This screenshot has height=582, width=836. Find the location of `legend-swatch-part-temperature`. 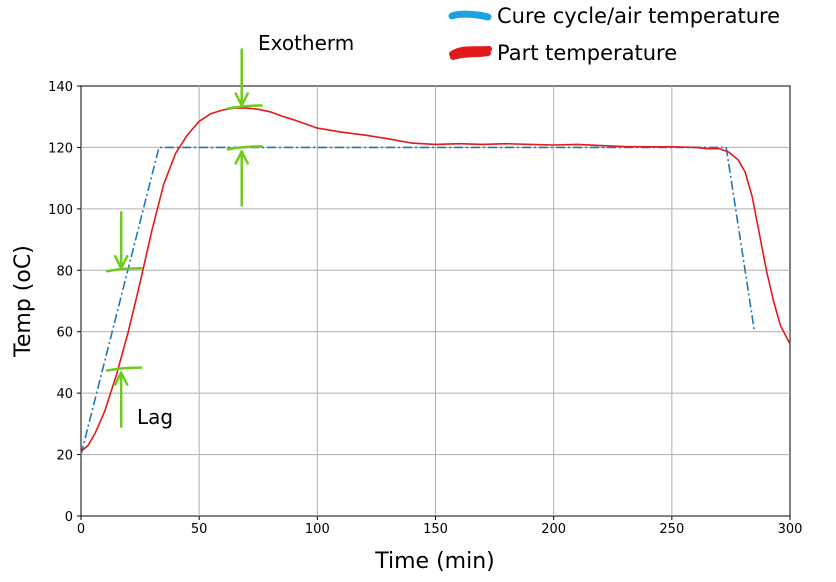

legend-swatch-part-temperature is located at coordinates (470, 53).